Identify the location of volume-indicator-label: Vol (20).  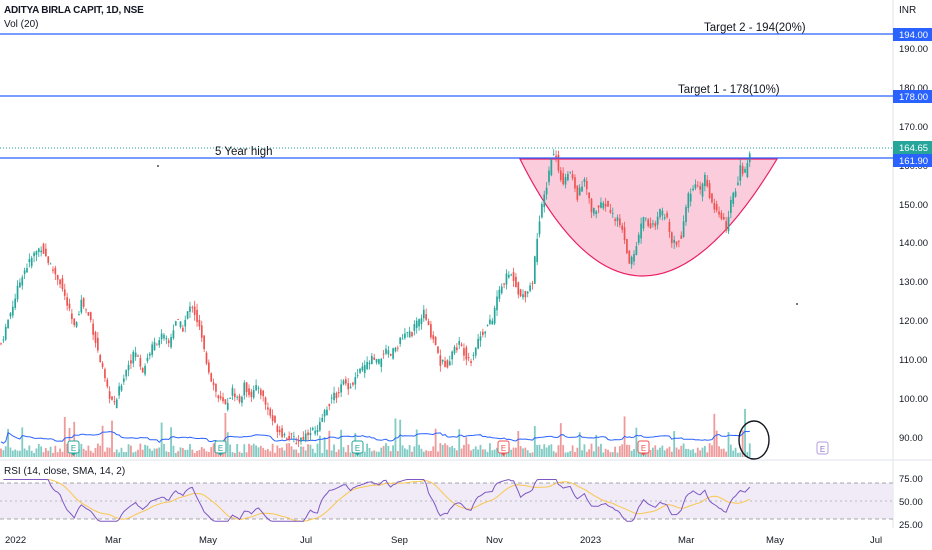
(21, 24).